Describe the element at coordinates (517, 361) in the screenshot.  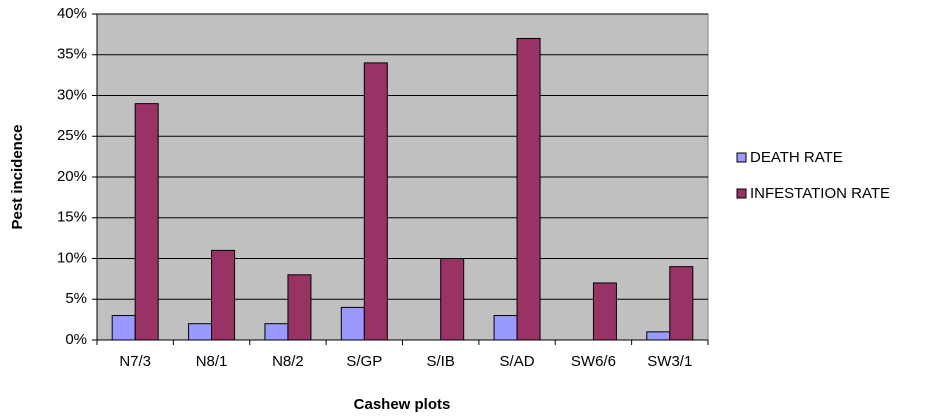
I see `x-tick-label: S/AD` at that location.